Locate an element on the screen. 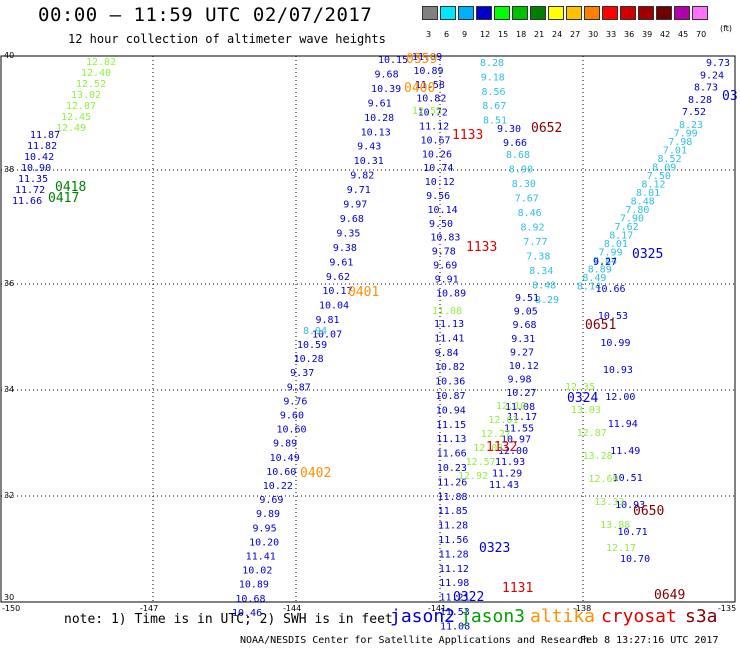  generated-timestamp: Feb 8 13:27:16 UTC 2017 is located at coordinates (649, 640).